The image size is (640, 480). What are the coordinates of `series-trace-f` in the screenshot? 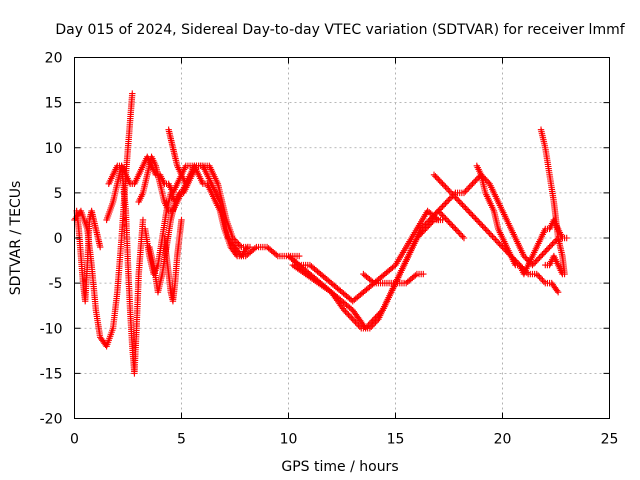 It's located at (200, 229).